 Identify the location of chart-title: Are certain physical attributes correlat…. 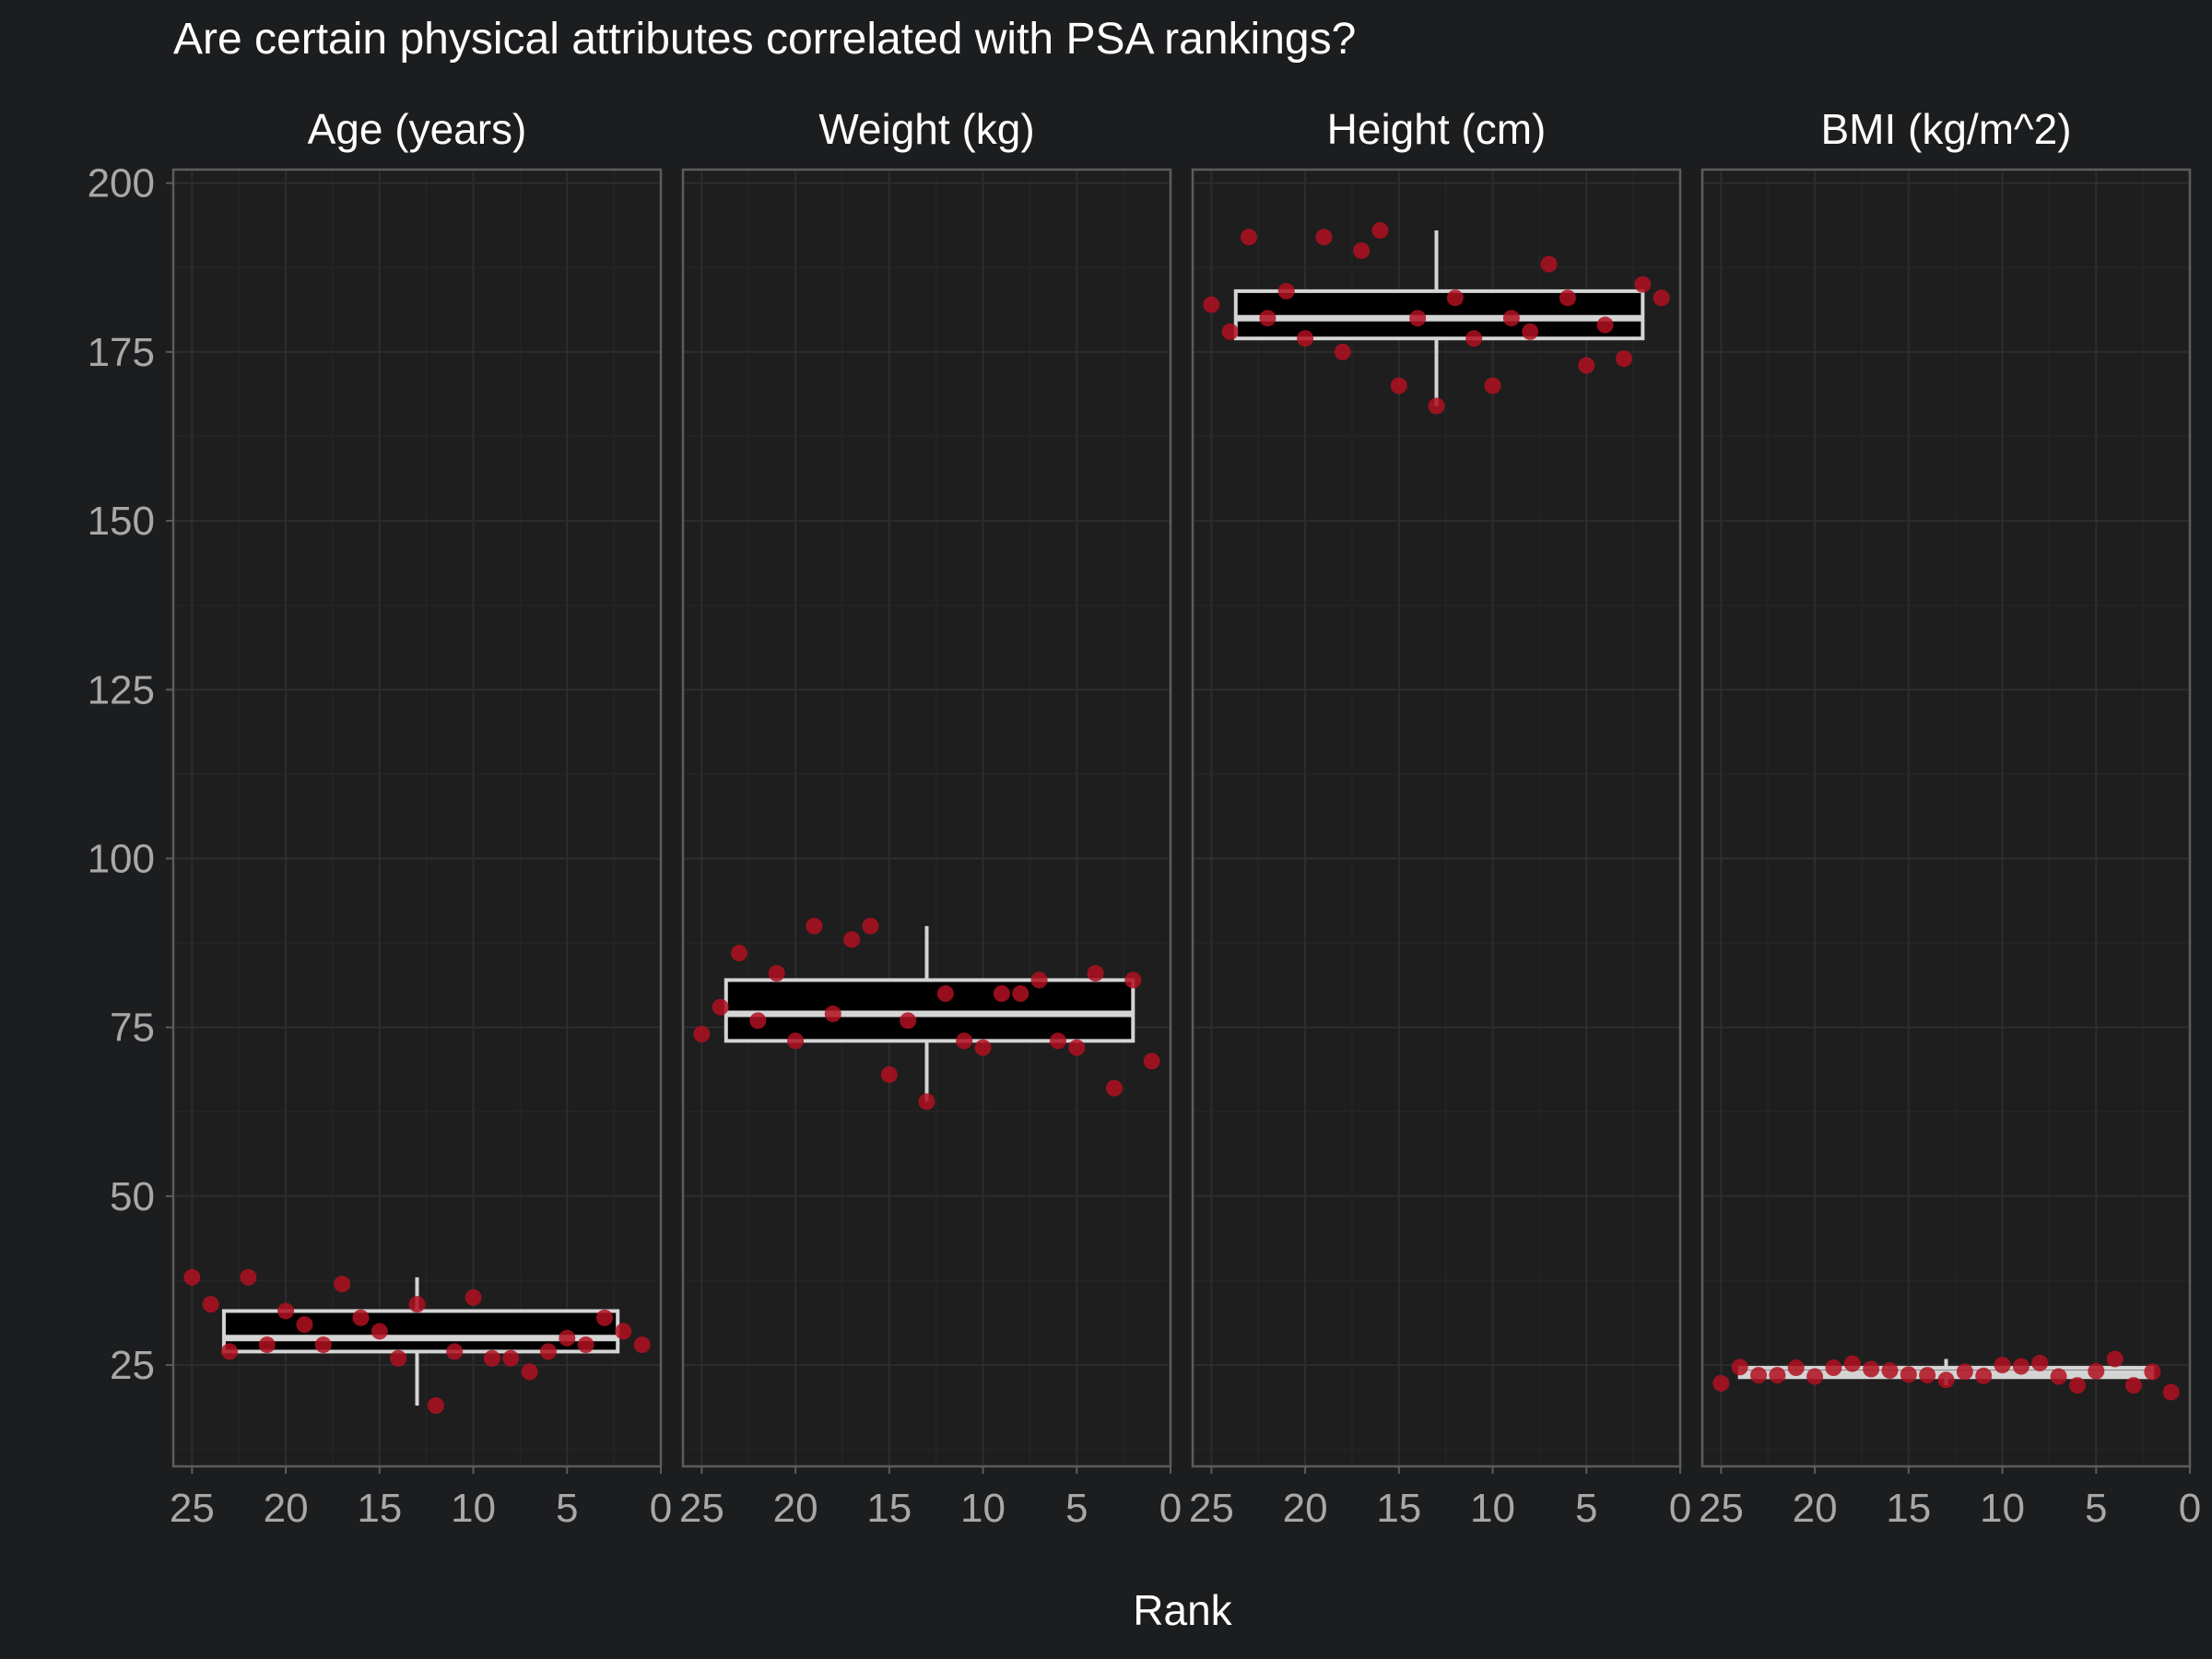
(764, 39).